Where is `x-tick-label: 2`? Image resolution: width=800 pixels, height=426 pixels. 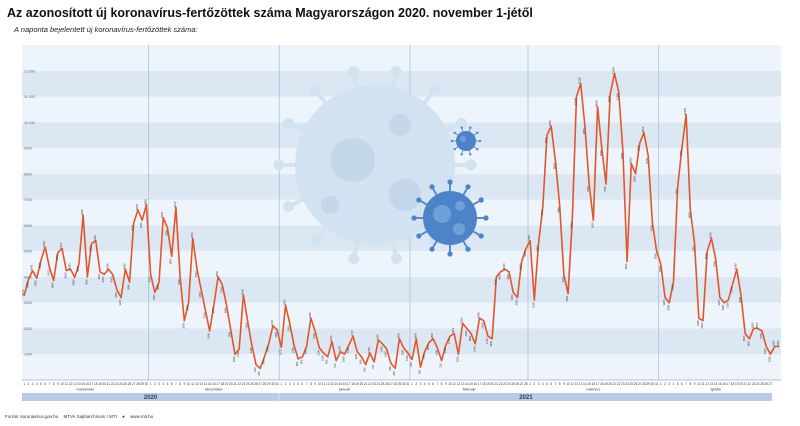 x-tick-label: 2 is located at coordinates (416, 384).